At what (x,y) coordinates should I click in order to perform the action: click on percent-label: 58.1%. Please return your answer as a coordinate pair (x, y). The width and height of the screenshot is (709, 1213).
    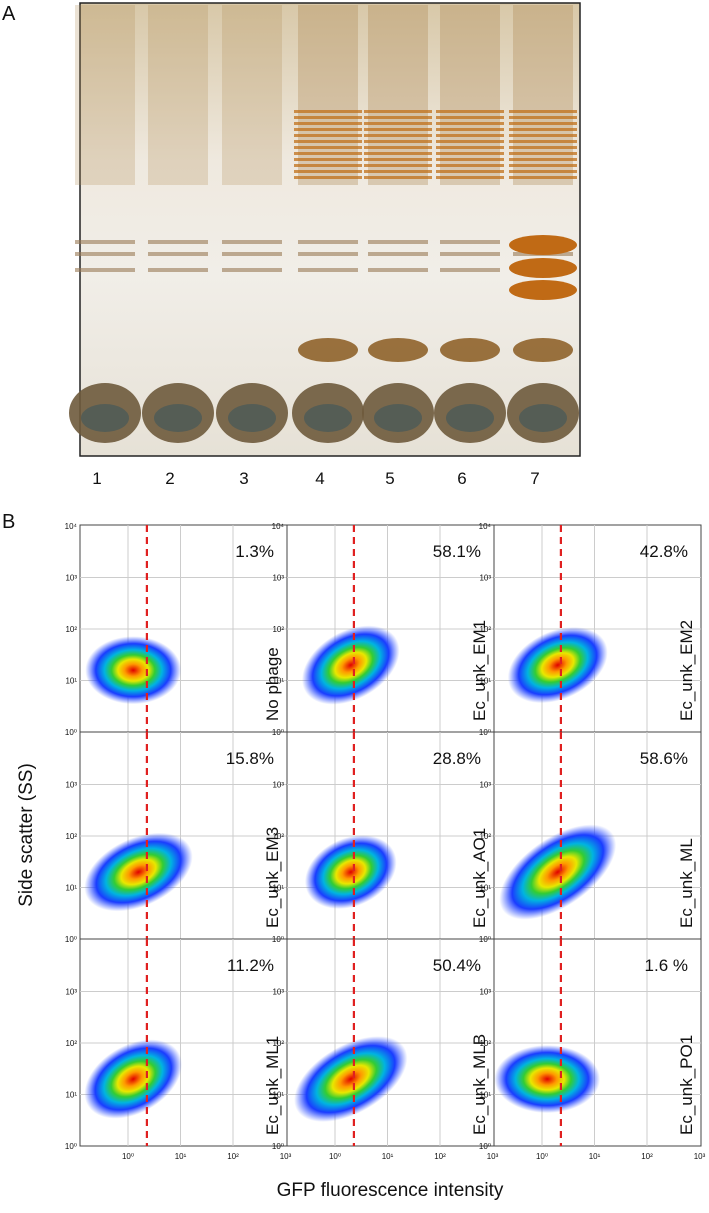
    Looking at the image, I should click on (457, 551).